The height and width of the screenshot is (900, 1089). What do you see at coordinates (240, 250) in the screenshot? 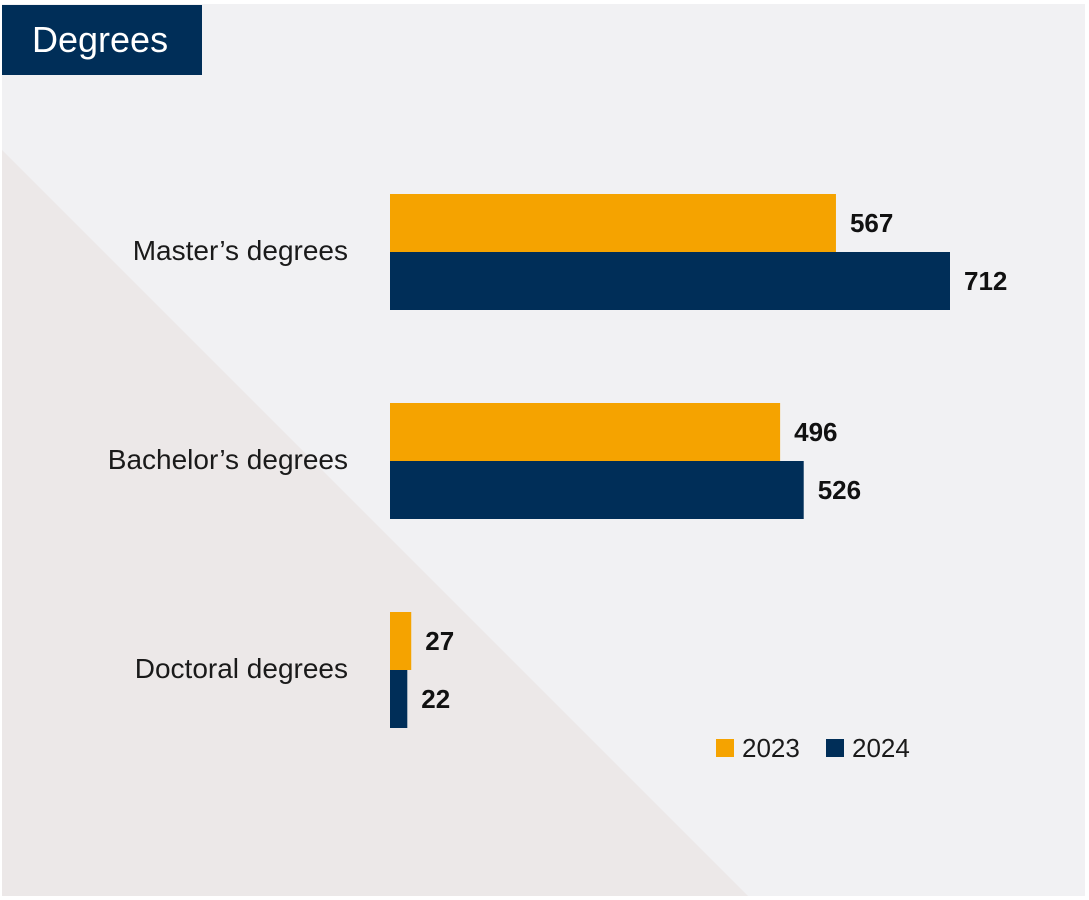
I see `category-label: Master’s degrees` at bounding box center [240, 250].